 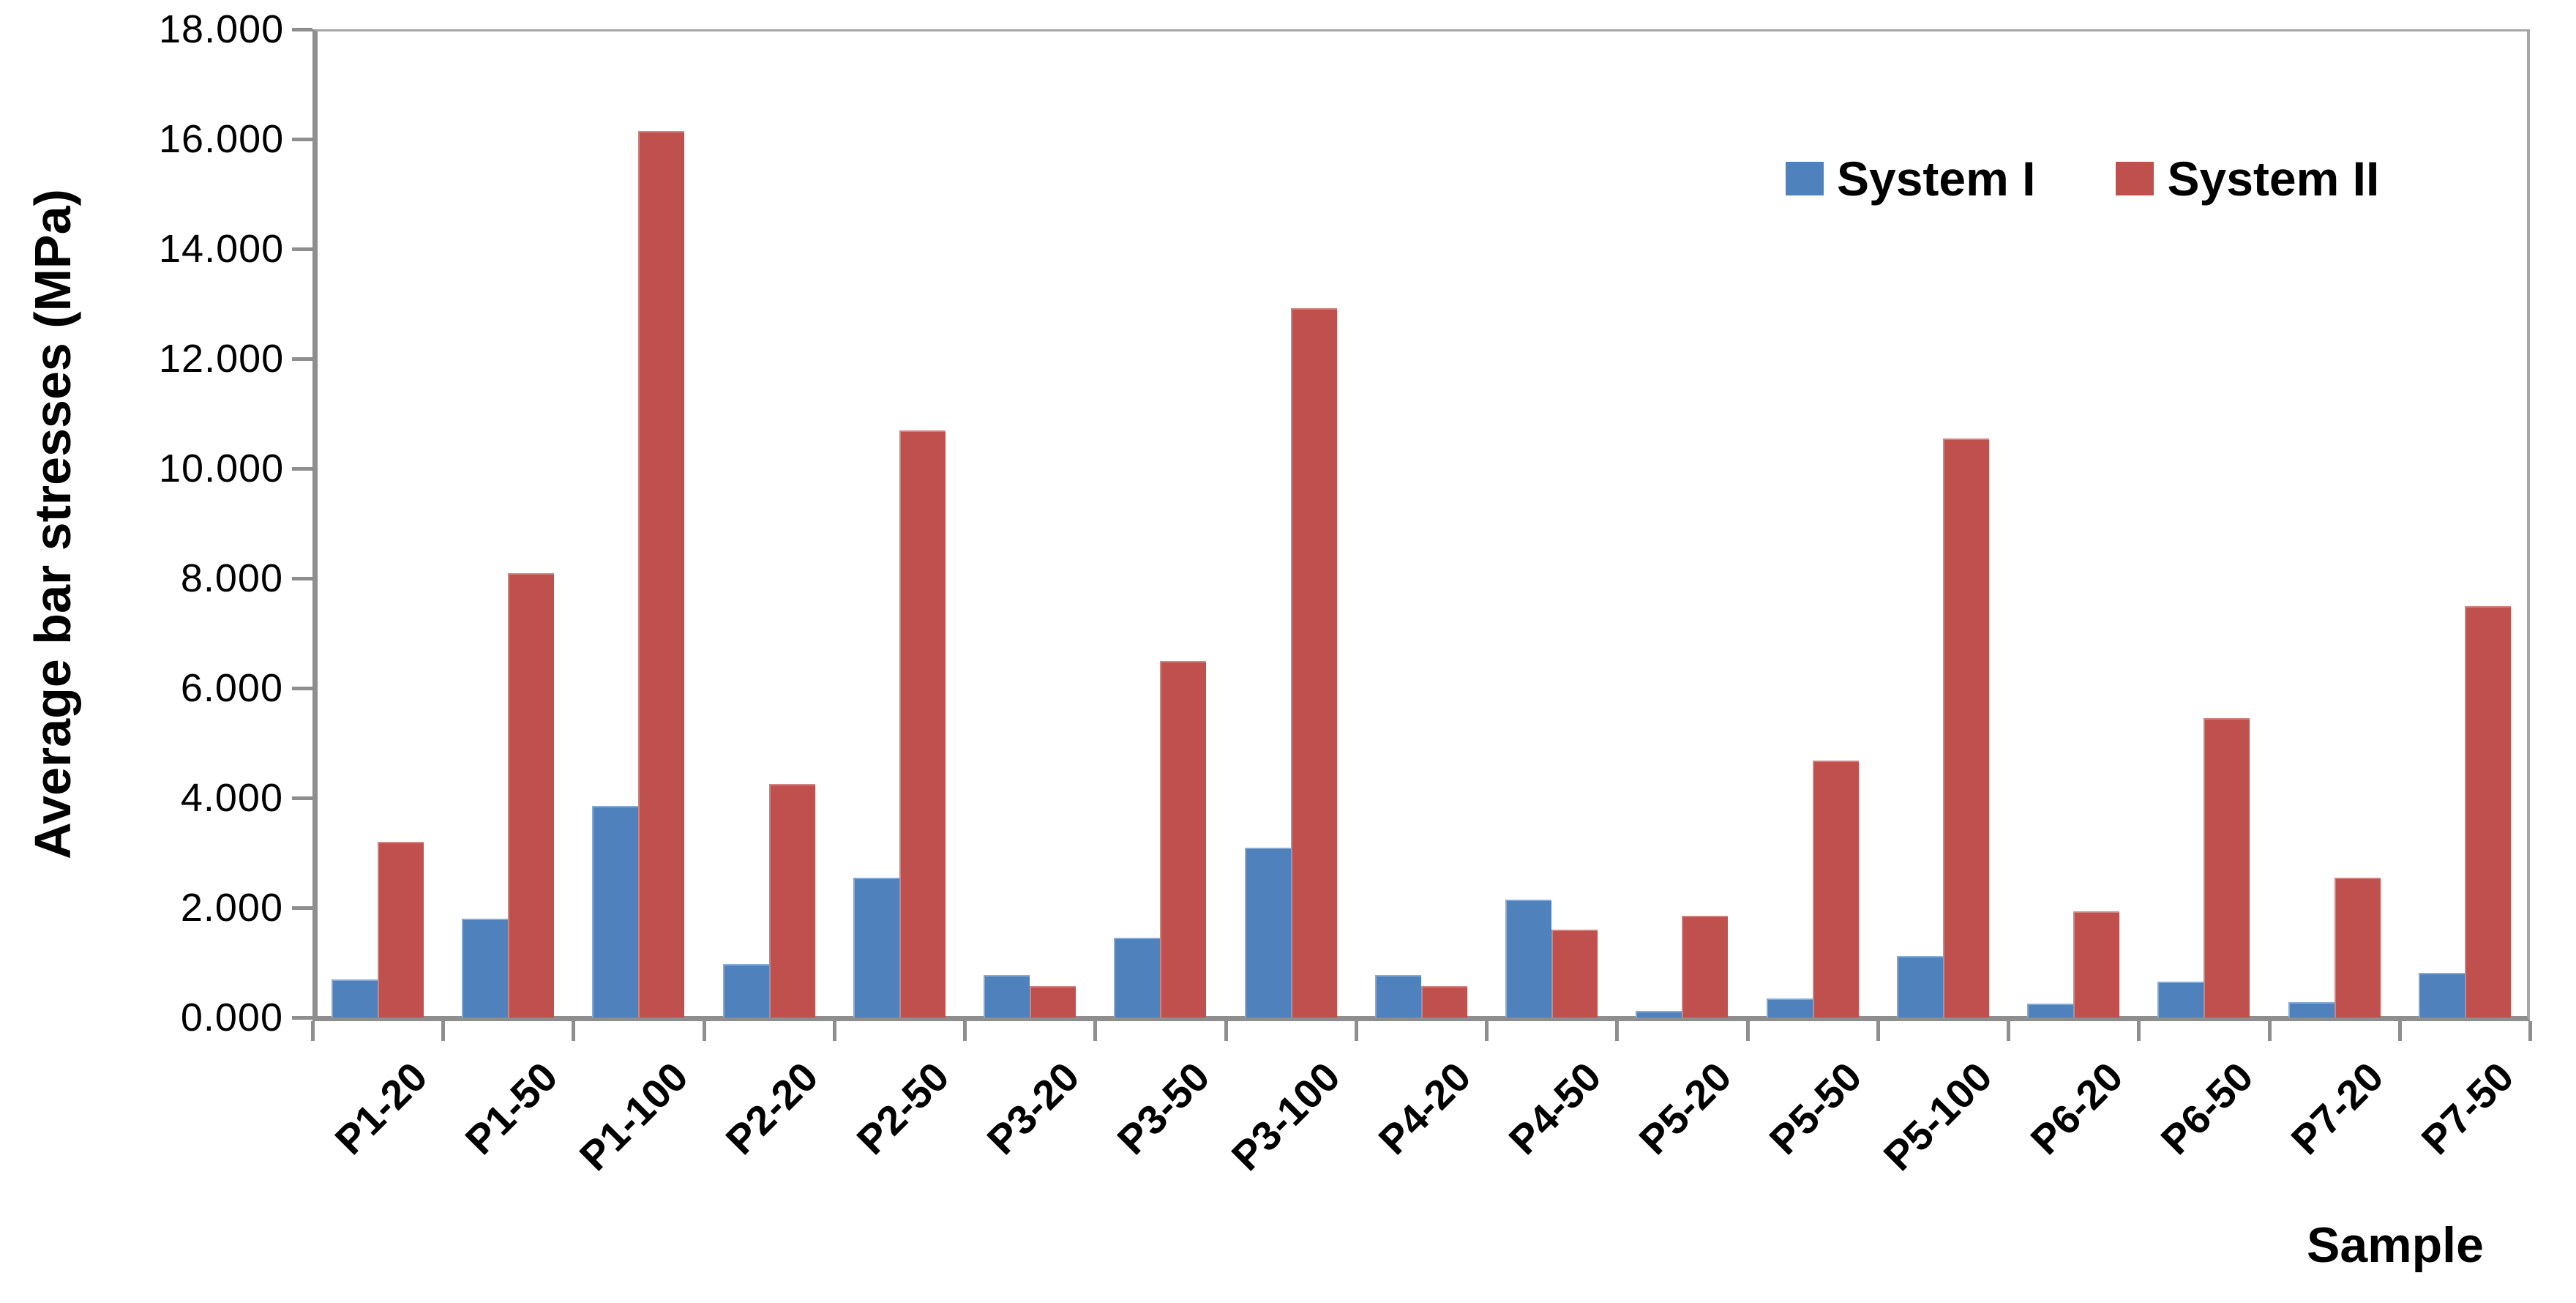 I want to click on y-axis-tick-label: 12.000, so click(x=222, y=359).